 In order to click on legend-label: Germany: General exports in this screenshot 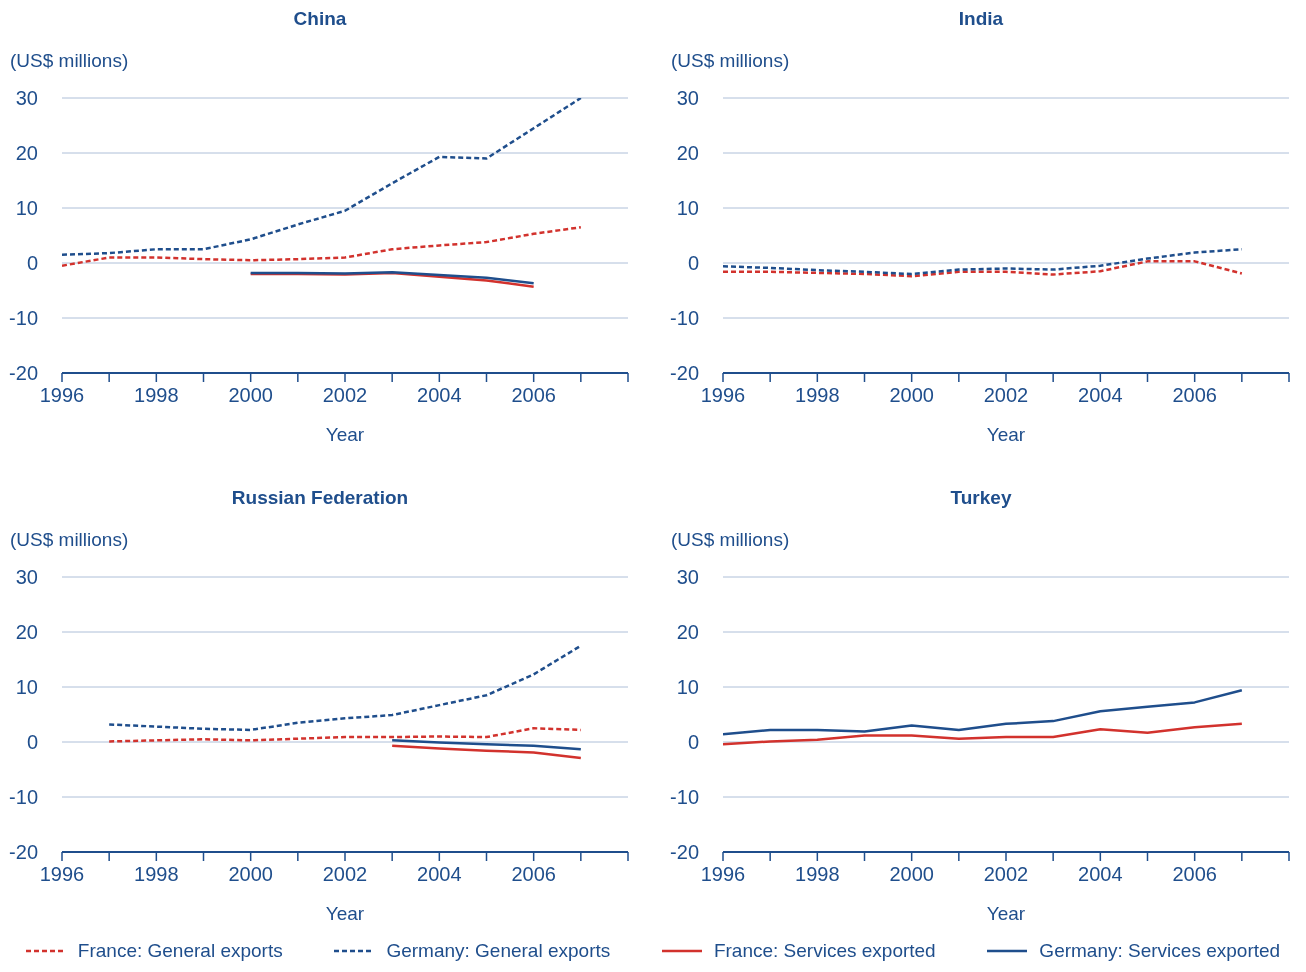, I will do `click(498, 951)`.